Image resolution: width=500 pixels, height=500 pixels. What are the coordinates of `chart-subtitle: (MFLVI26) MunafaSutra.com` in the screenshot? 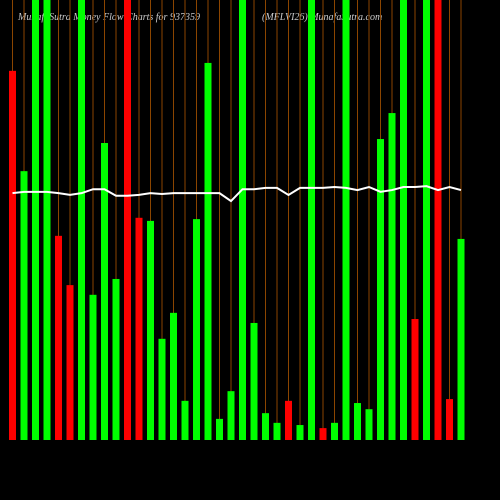 It's located at (322, 17).